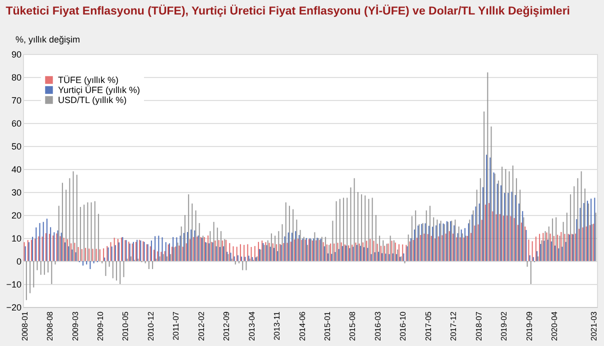 This screenshot has height=346, width=604. What do you see at coordinates (19, 261) in the screenshot?
I see `y-tick-label: 0` at bounding box center [19, 261].